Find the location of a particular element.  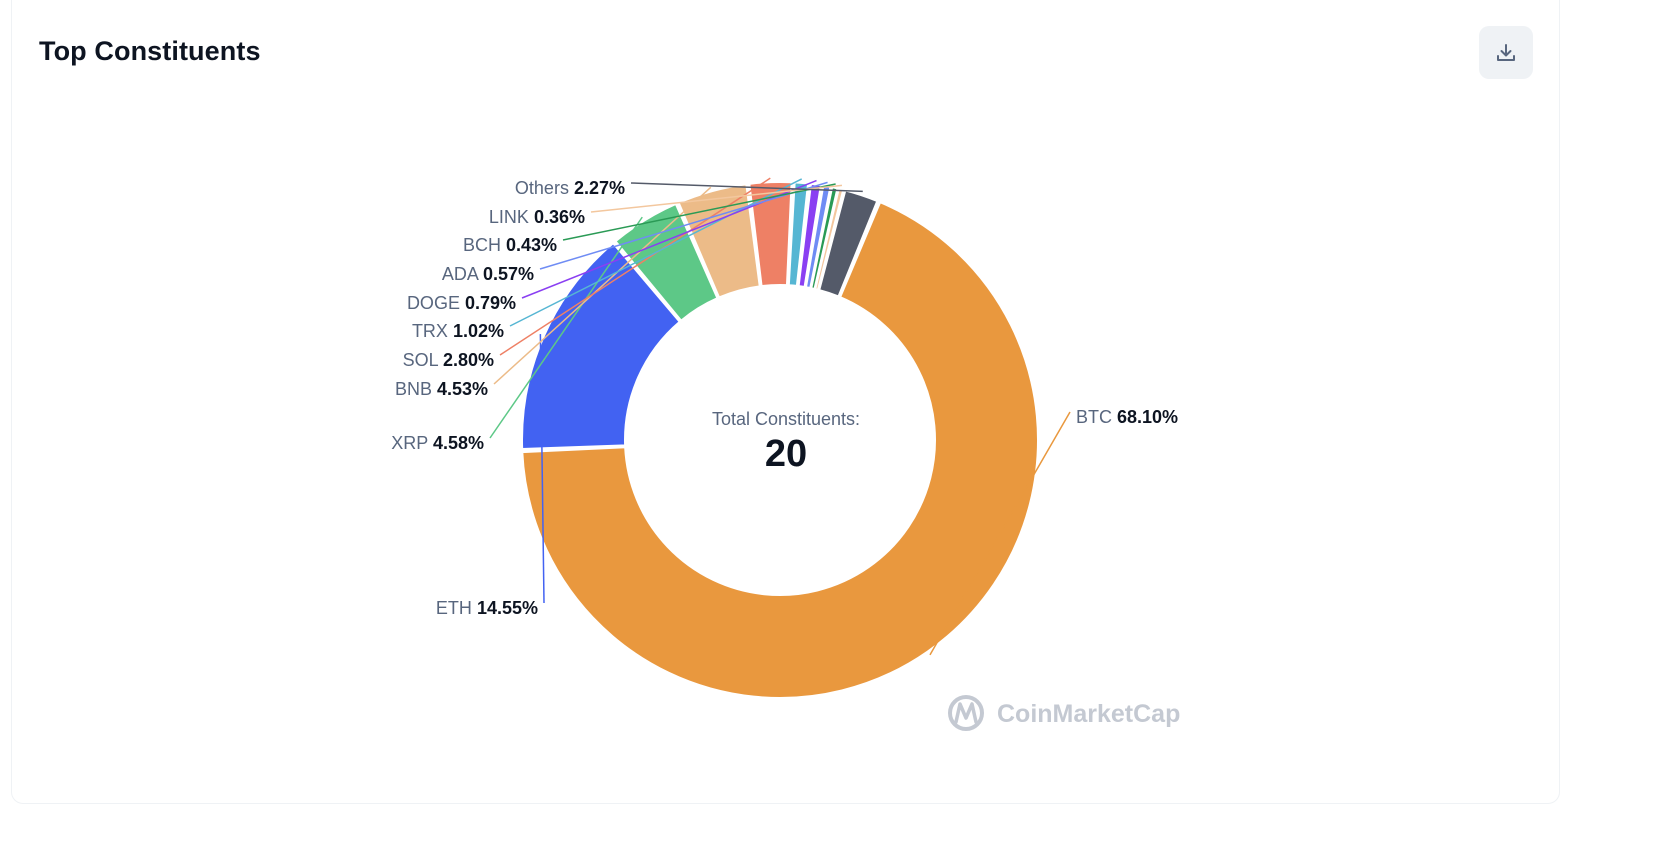

download-button is located at coordinates (1506, 52).